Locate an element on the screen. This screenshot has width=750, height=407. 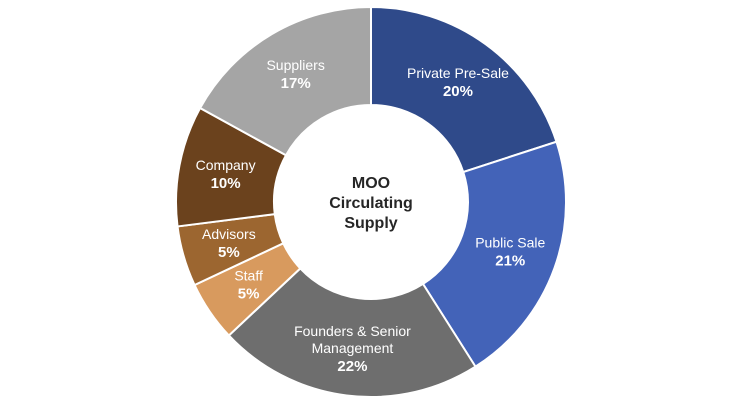
slice-value-private-pre-sale: 20% is located at coordinates (458, 91).